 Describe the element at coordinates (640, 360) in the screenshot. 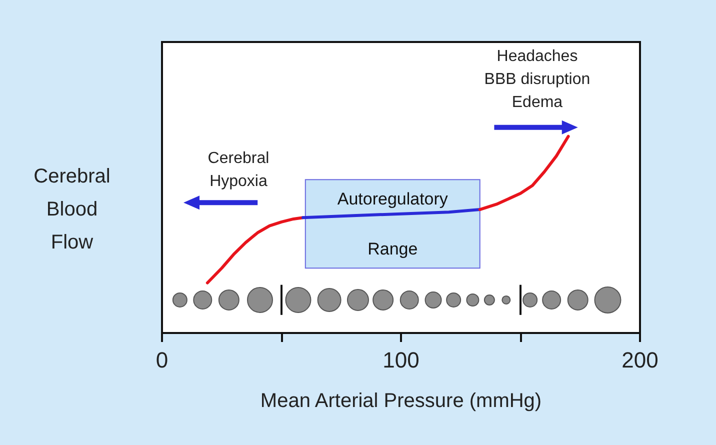

I see `x-tick-label: 200` at that location.